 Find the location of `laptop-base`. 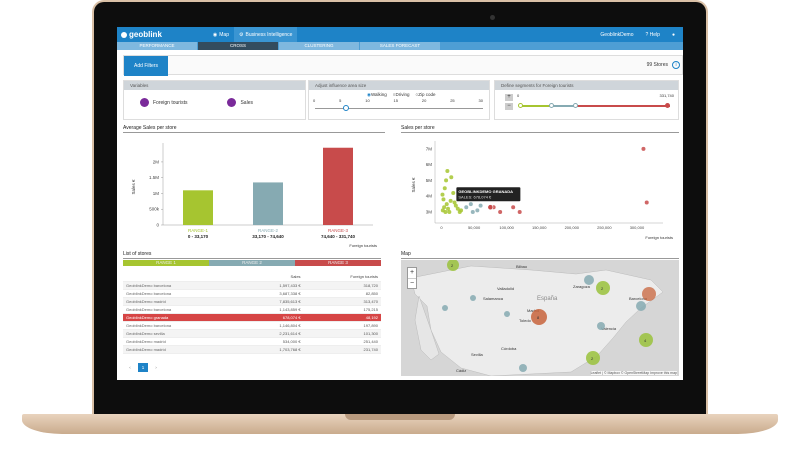

laptop-base is located at coordinates (400, 424).